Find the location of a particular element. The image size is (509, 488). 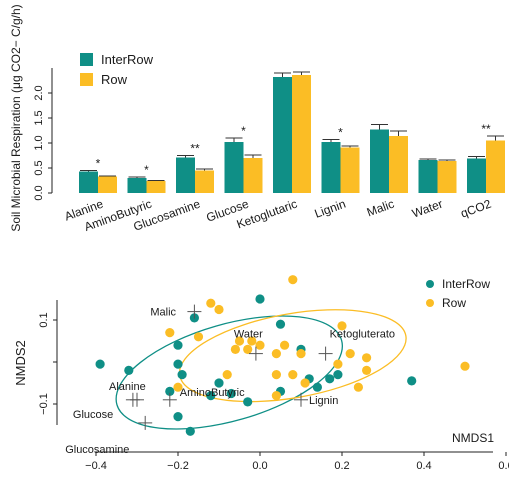

vector-label: Malic is located at coordinates (163, 313).